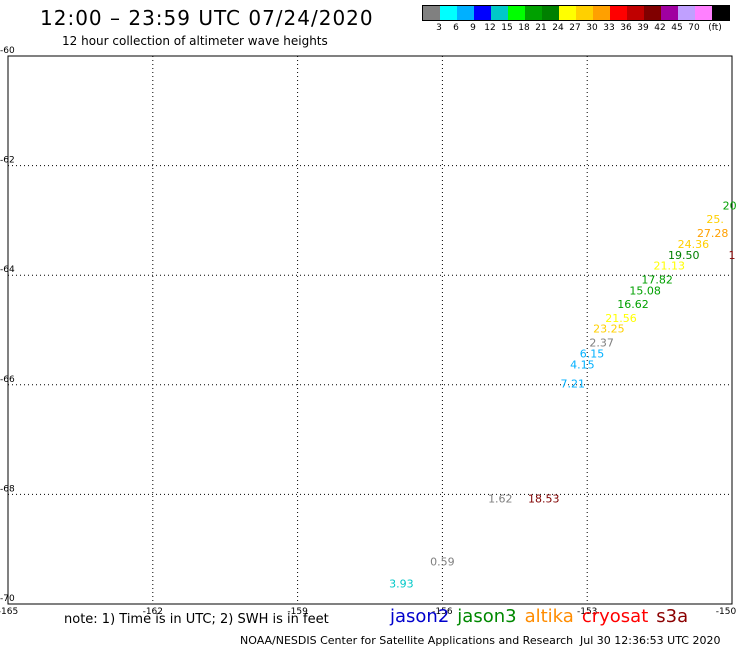 The width and height of the screenshot is (740, 650). Describe the element at coordinates (672, 616) in the screenshot. I see `satellite-s3a: s3a` at that location.